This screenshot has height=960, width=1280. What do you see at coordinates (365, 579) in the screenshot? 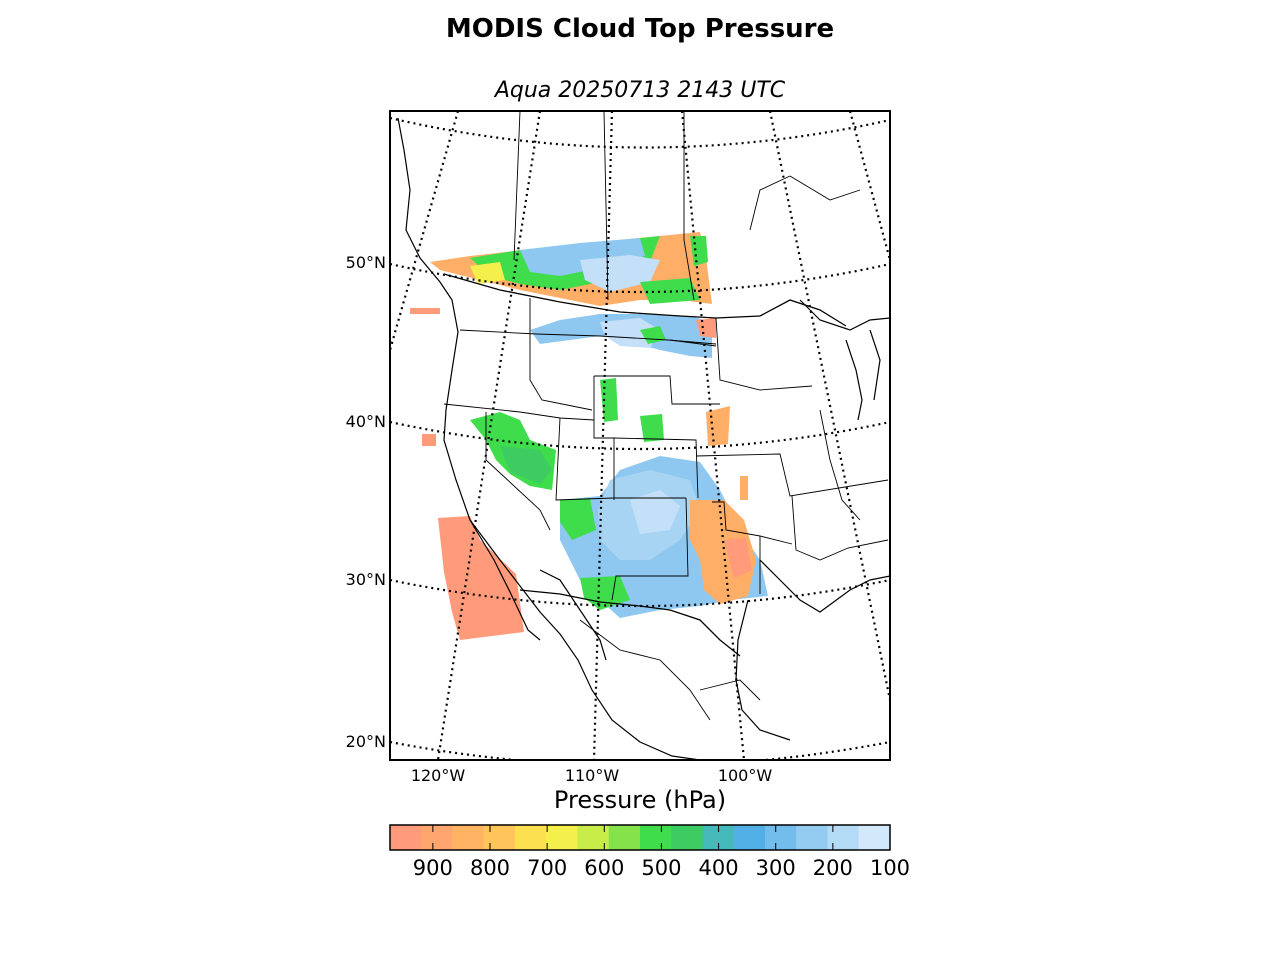
I see `lat-label-30n: 30°N` at bounding box center [365, 579].